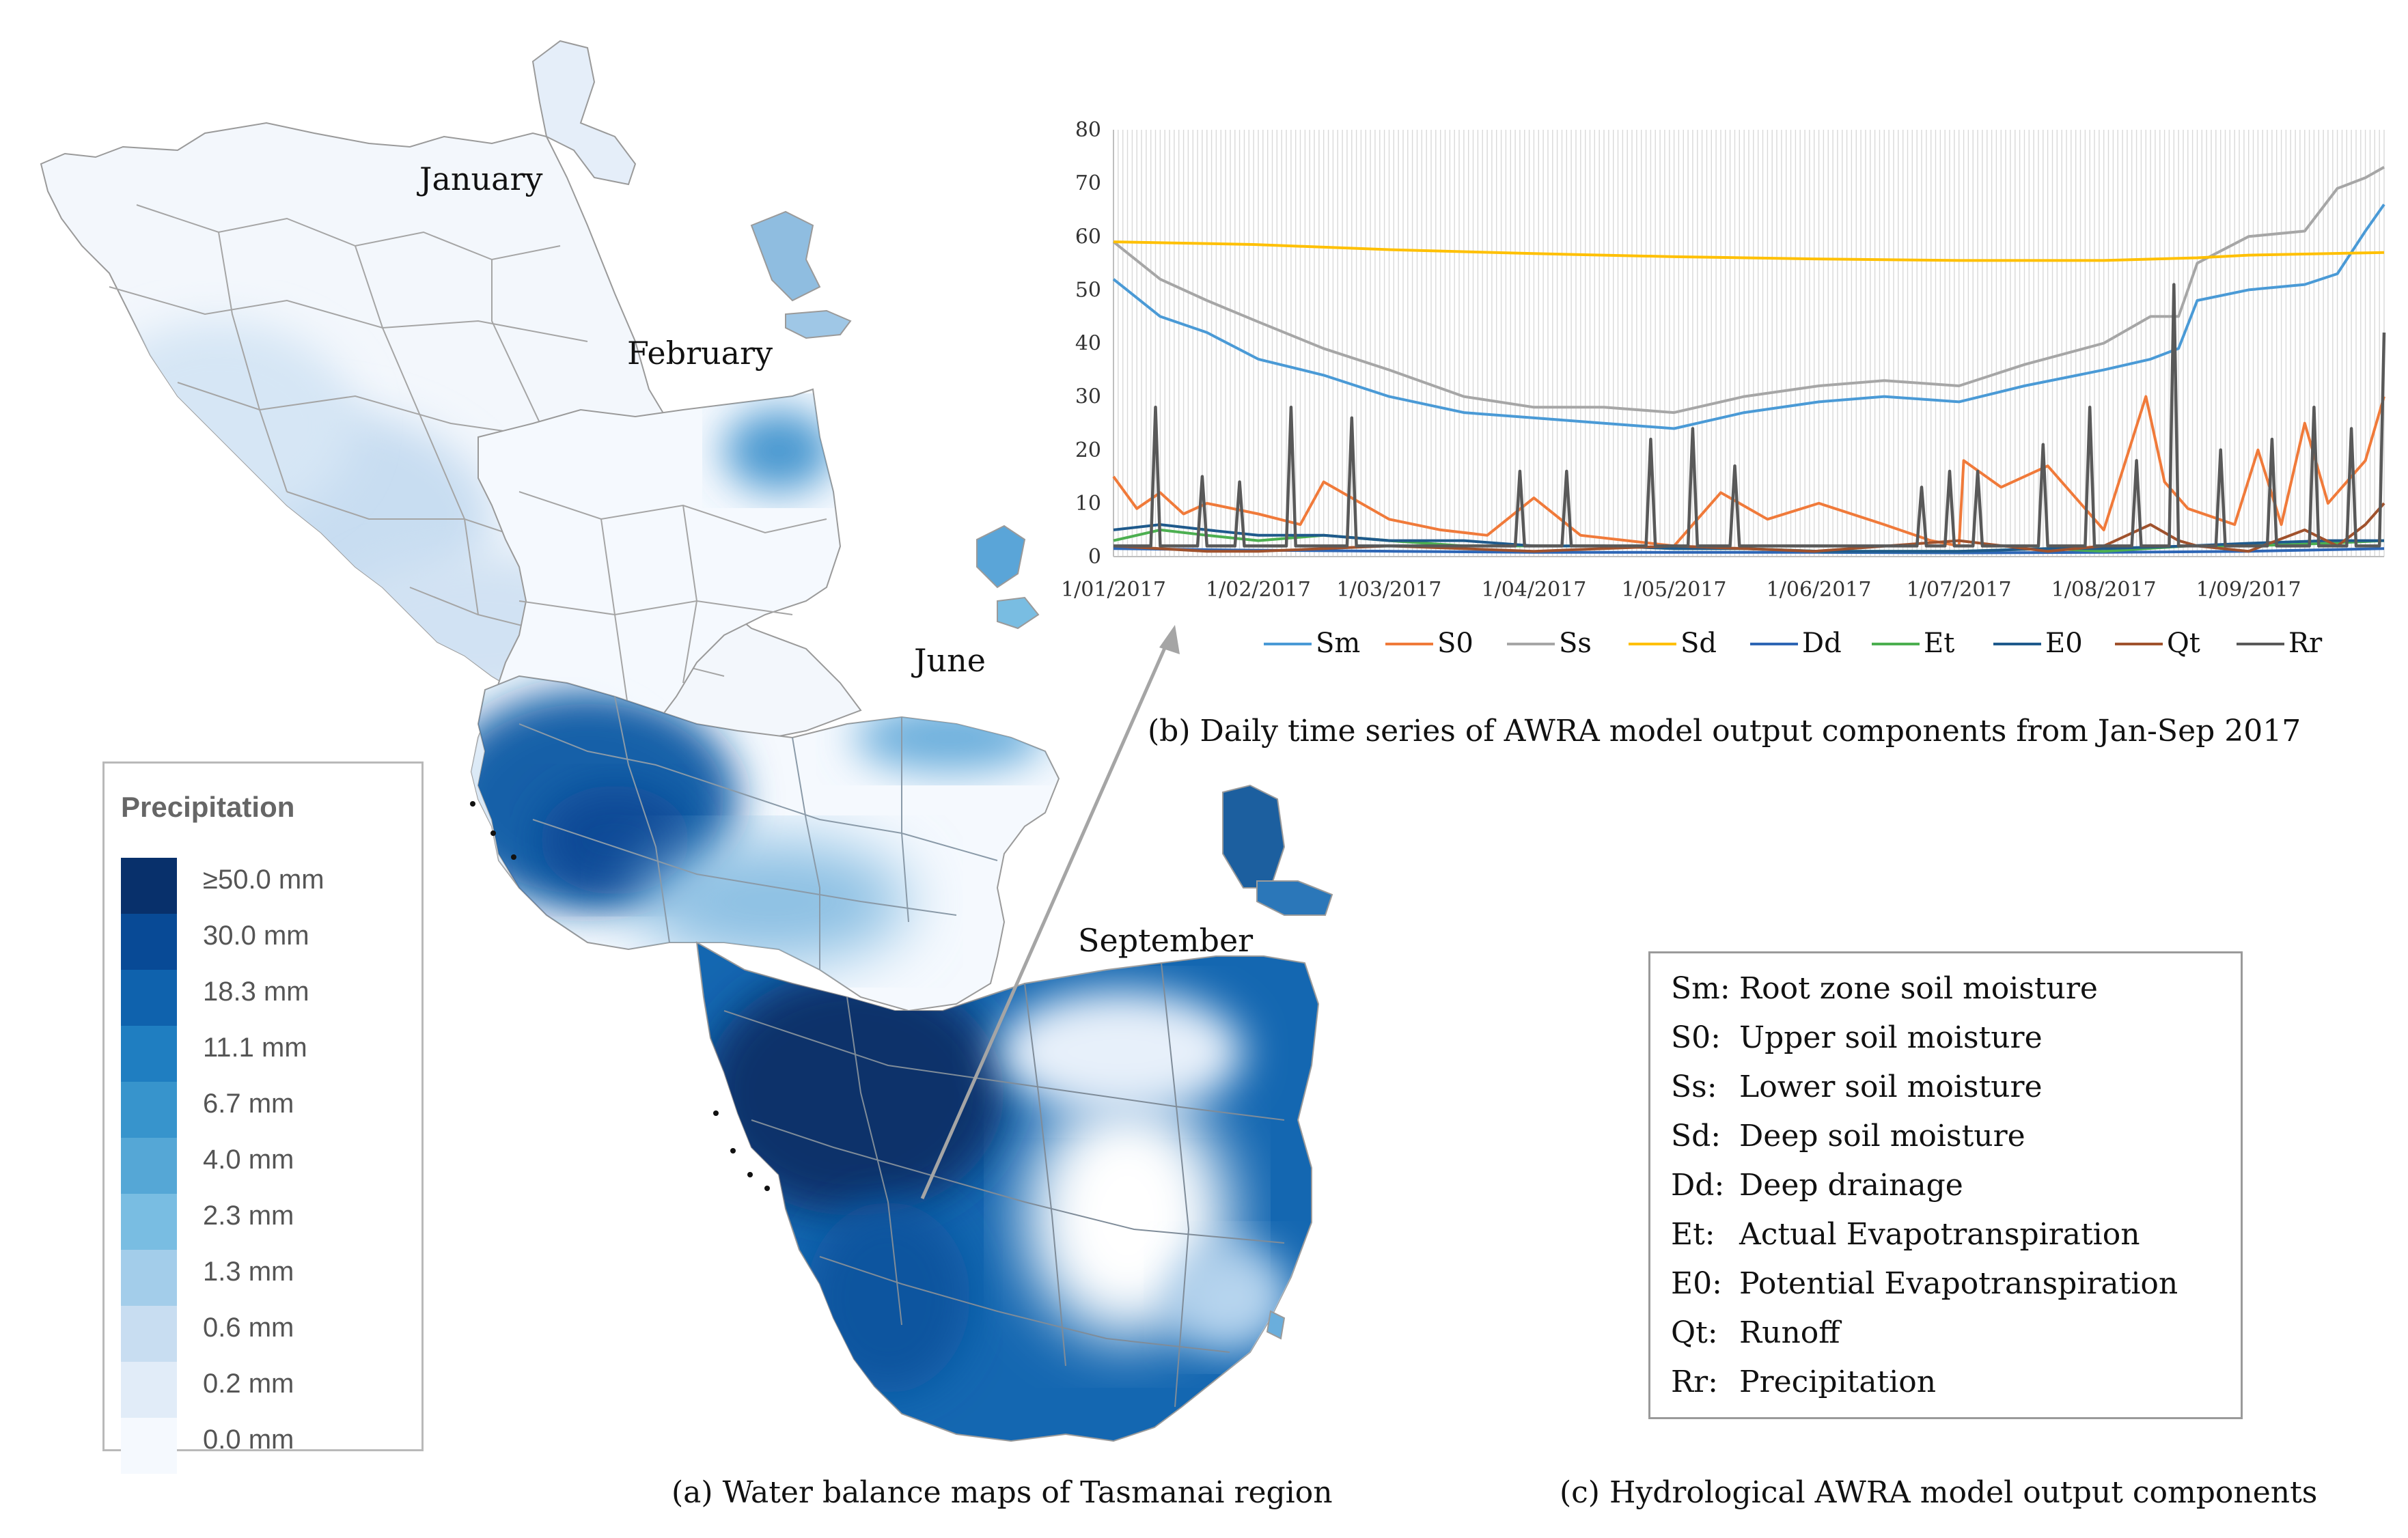 This screenshot has height=1538, width=2408. I want to click on y-tick-label: 80, so click(1088, 130).